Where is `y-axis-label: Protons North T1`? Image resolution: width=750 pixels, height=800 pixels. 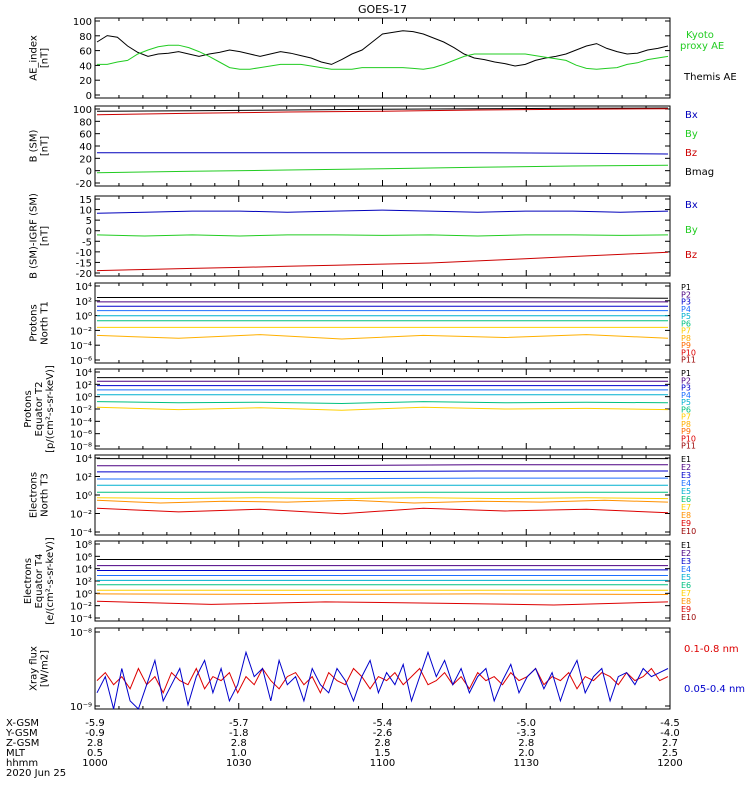 y-axis-label: Protons North T1 is located at coordinates (40, 323).